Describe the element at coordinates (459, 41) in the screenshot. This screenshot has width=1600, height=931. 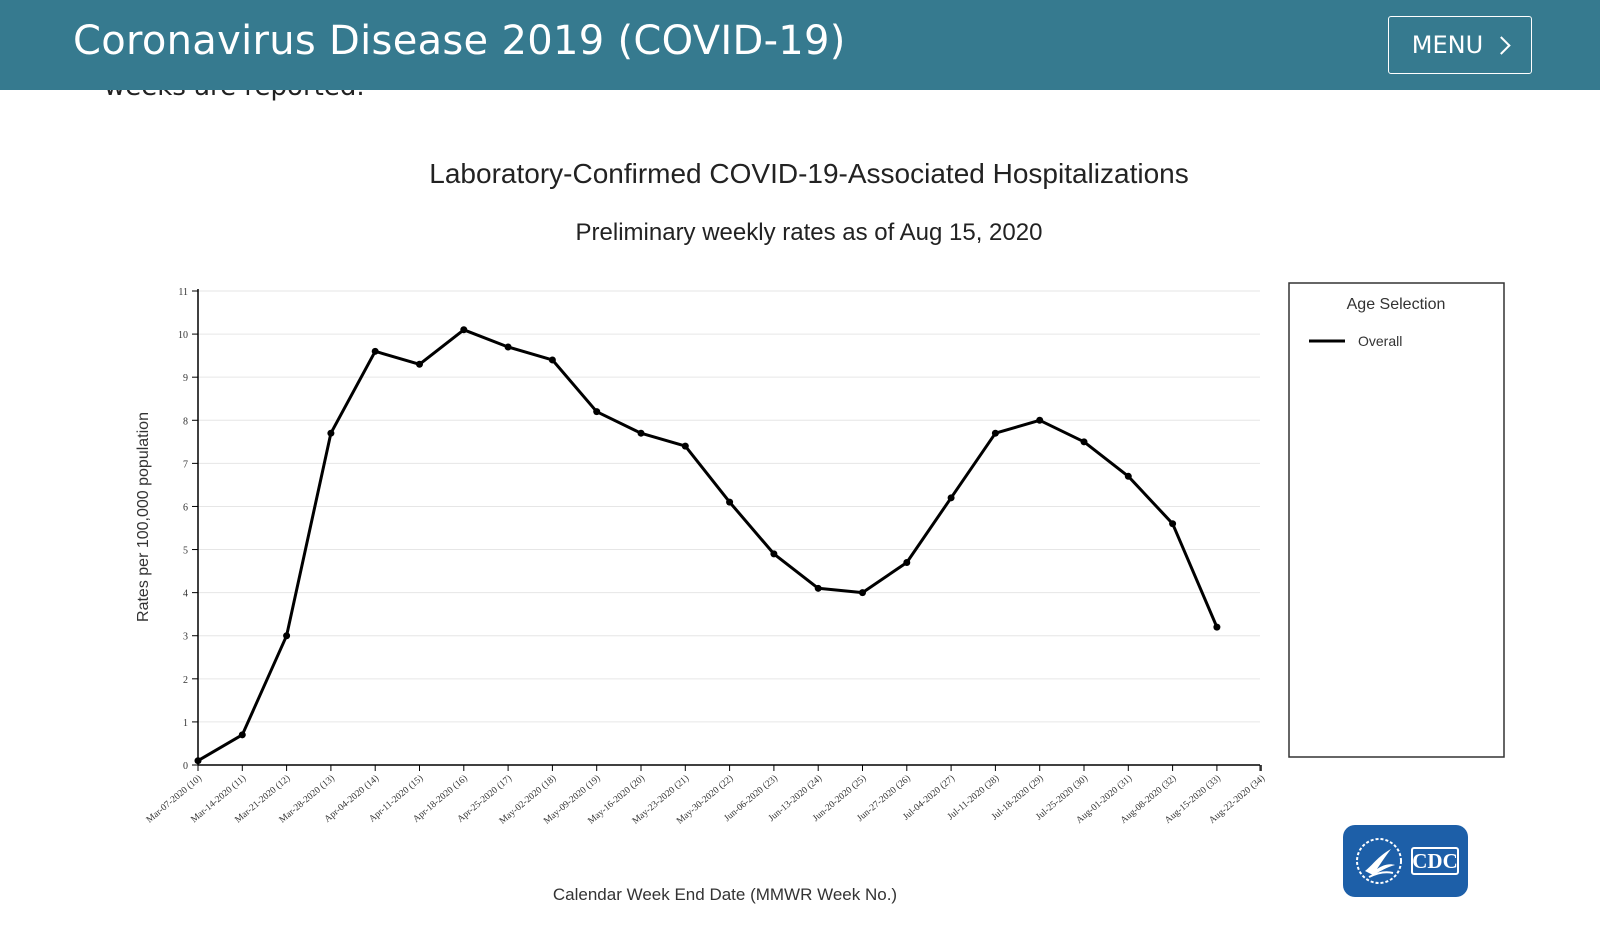
I see `site-title: Coronavirus Disease 2019 (COVID-19)` at that location.